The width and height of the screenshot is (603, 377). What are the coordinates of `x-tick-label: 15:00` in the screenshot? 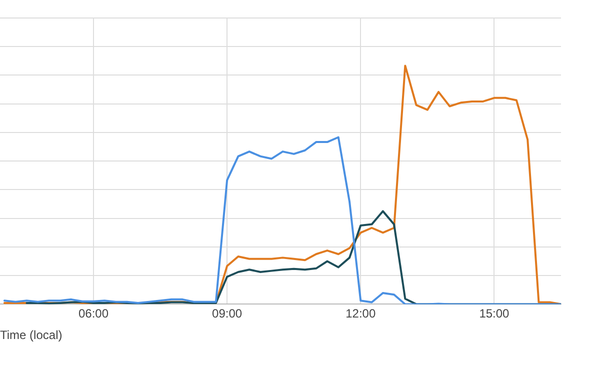 It's located at (494, 313).